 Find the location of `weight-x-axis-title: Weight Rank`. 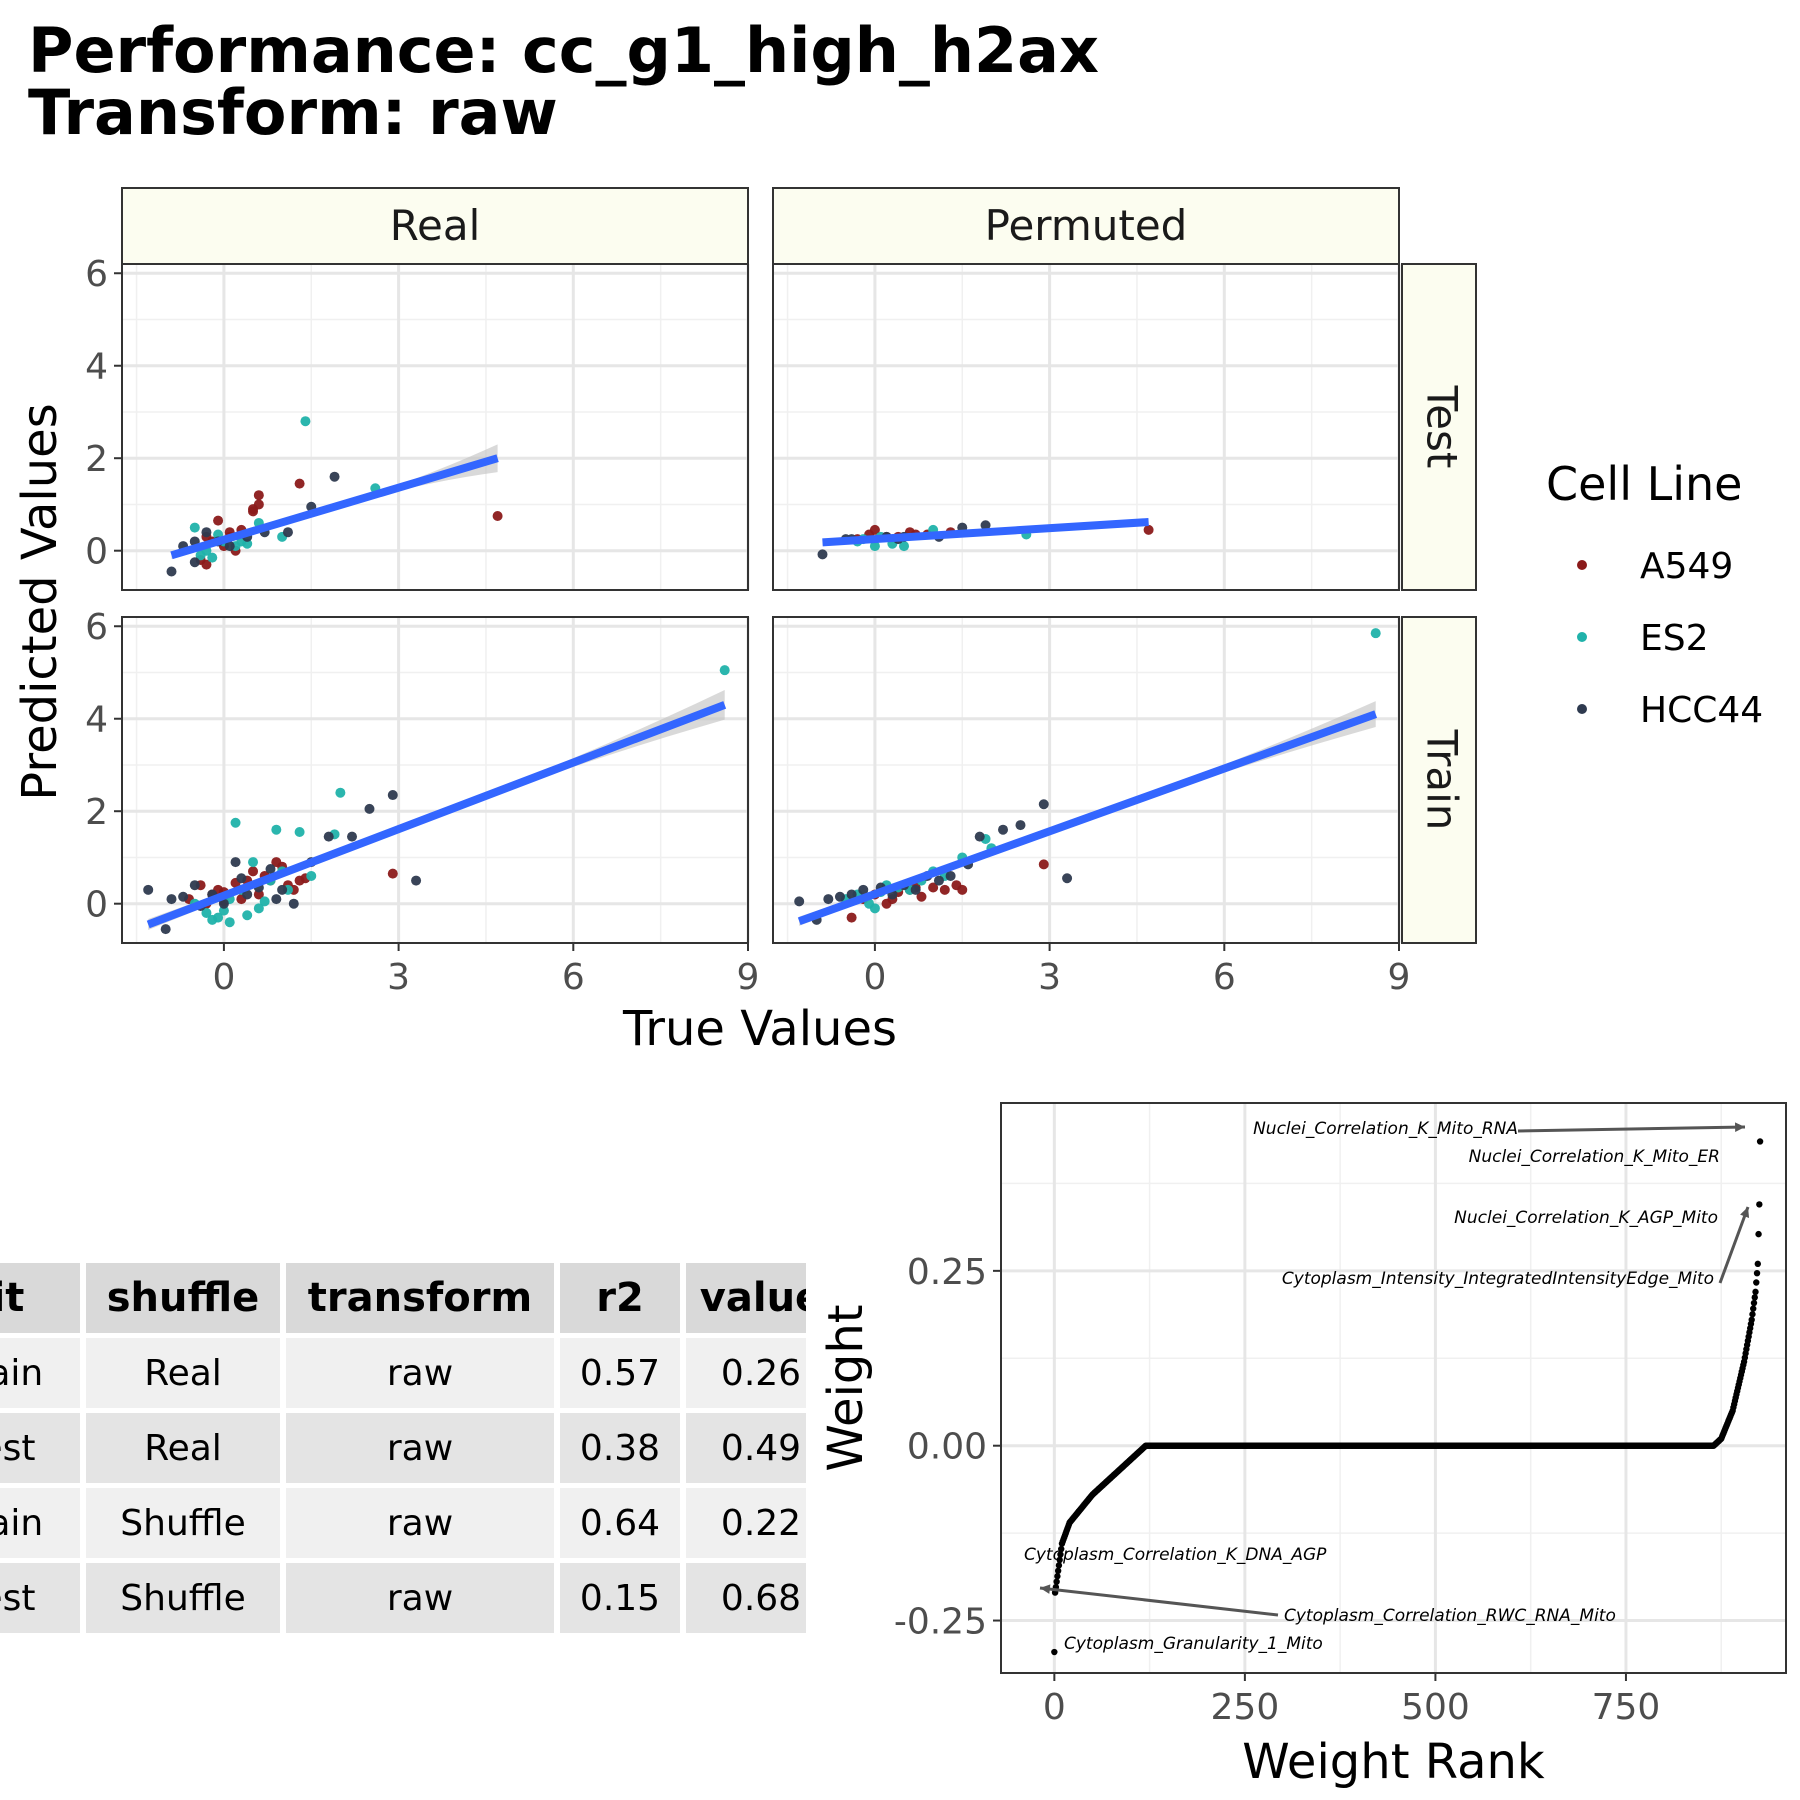

weight-x-axis-title: Weight Rank is located at coordinates (1393, 1762).